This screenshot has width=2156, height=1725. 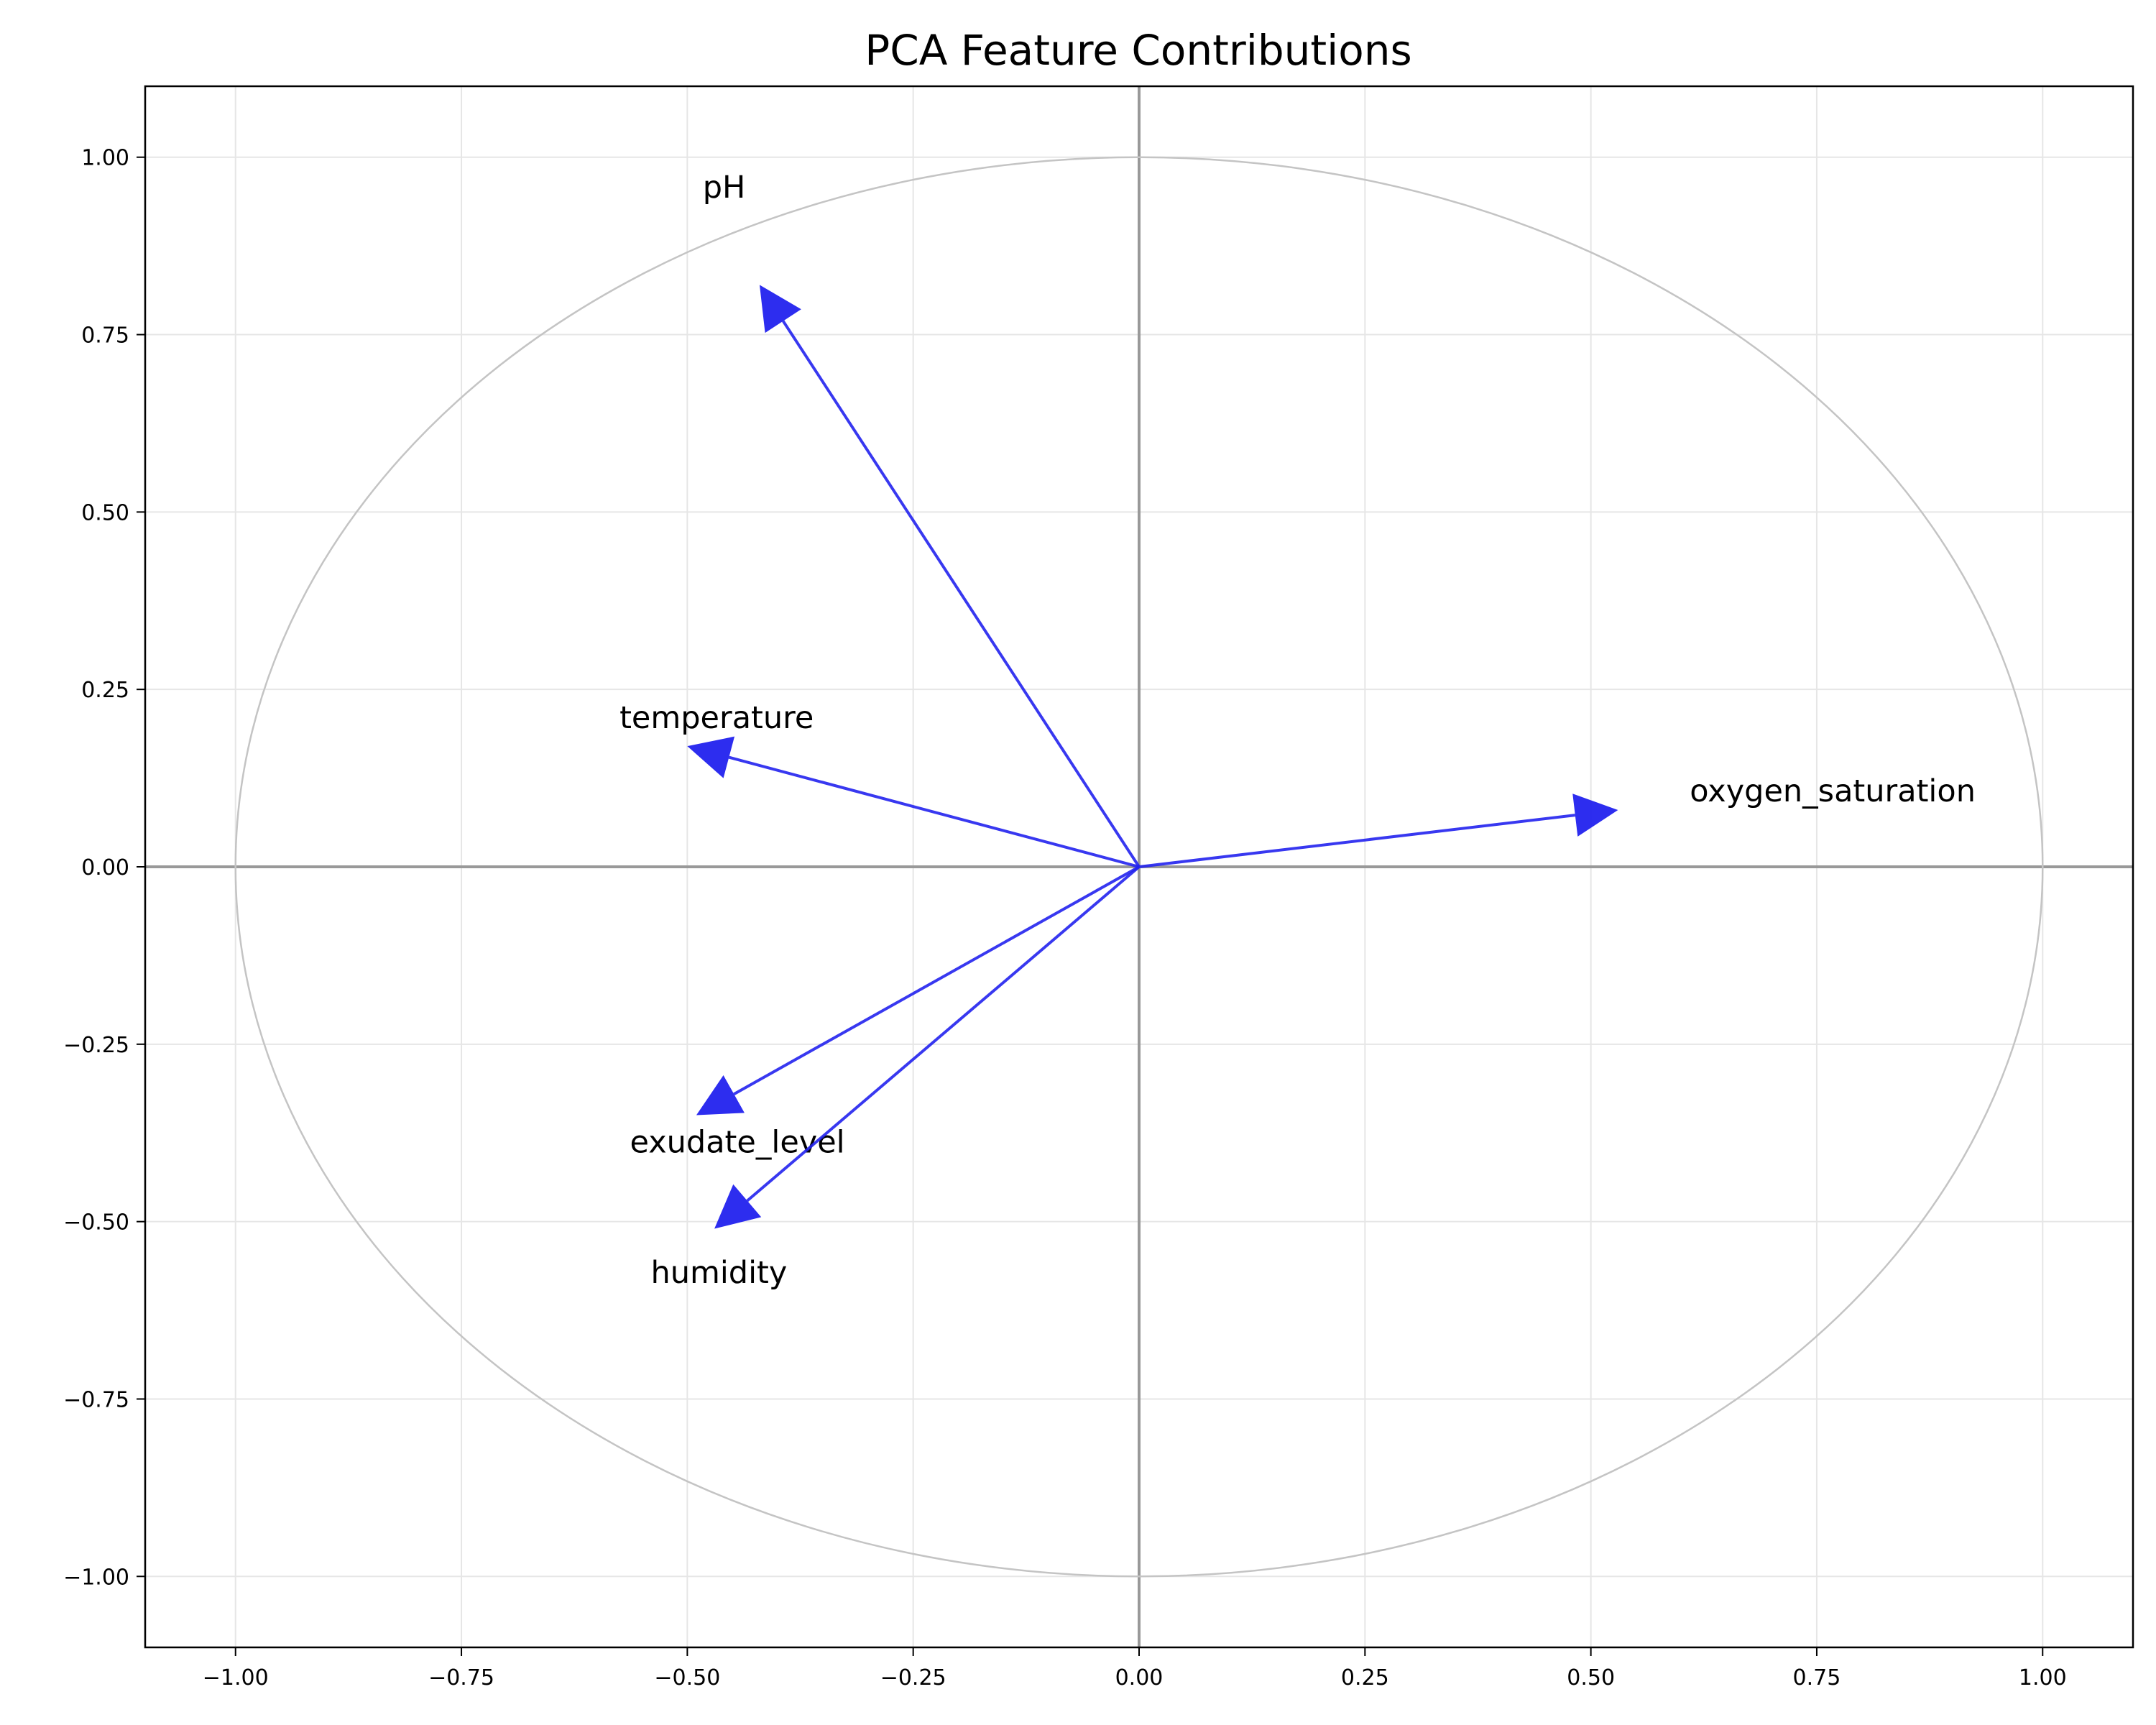 I want to click on vector-label: pH, so click(x=724, y=188).